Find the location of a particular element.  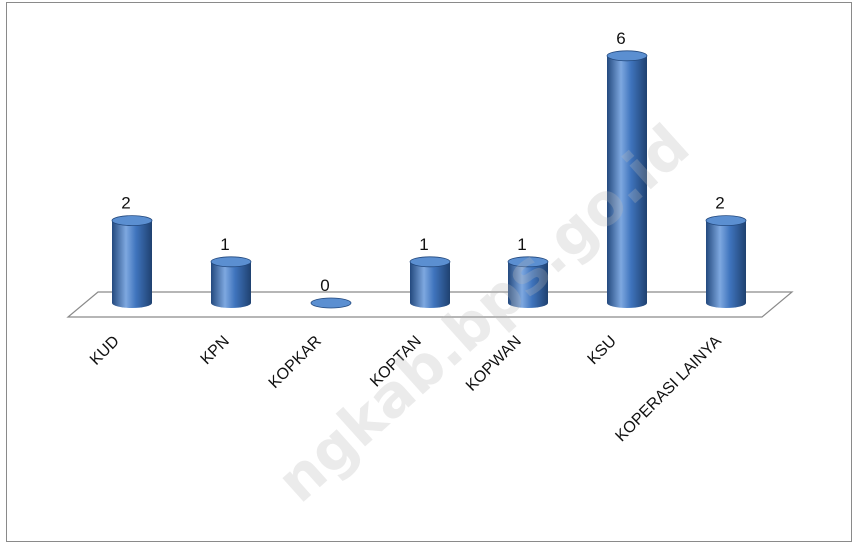

category-label: KOPERASI LAINYA is located at coordinates (668, 389).